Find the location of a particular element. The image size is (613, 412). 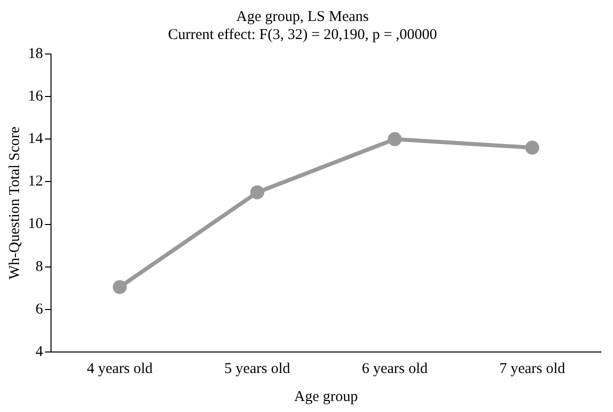

y-axis-title: Wh-Question Total Score is located at coordinates (14, 203).